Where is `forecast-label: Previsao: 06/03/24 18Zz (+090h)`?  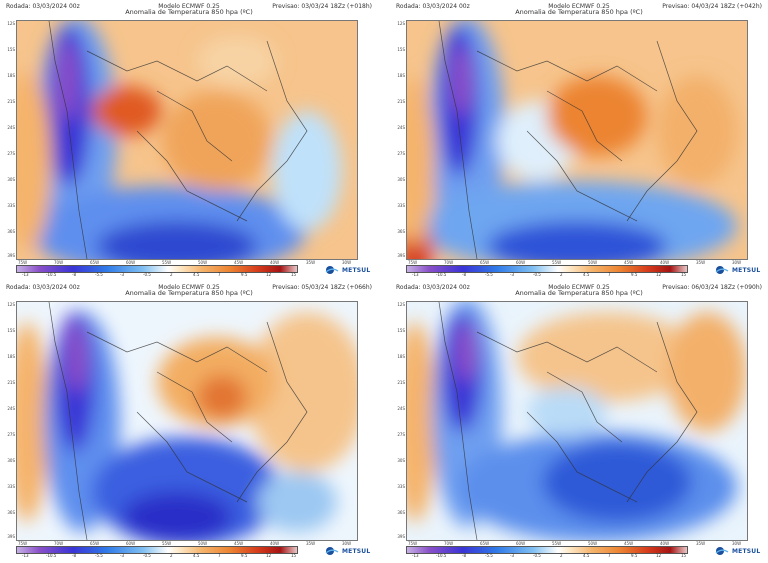 forecast-label: Previsao: 06/03/24 18Zz (+090h) is located at coordinates (712, 287).